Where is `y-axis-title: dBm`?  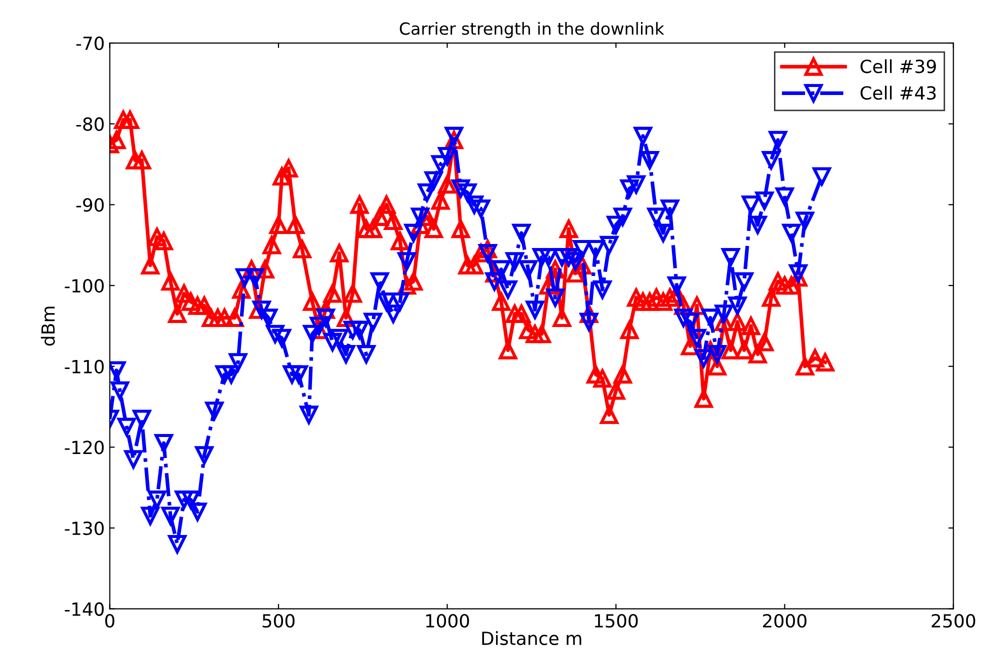
y-axis-title: dBm is located at coordinates (47, 326).